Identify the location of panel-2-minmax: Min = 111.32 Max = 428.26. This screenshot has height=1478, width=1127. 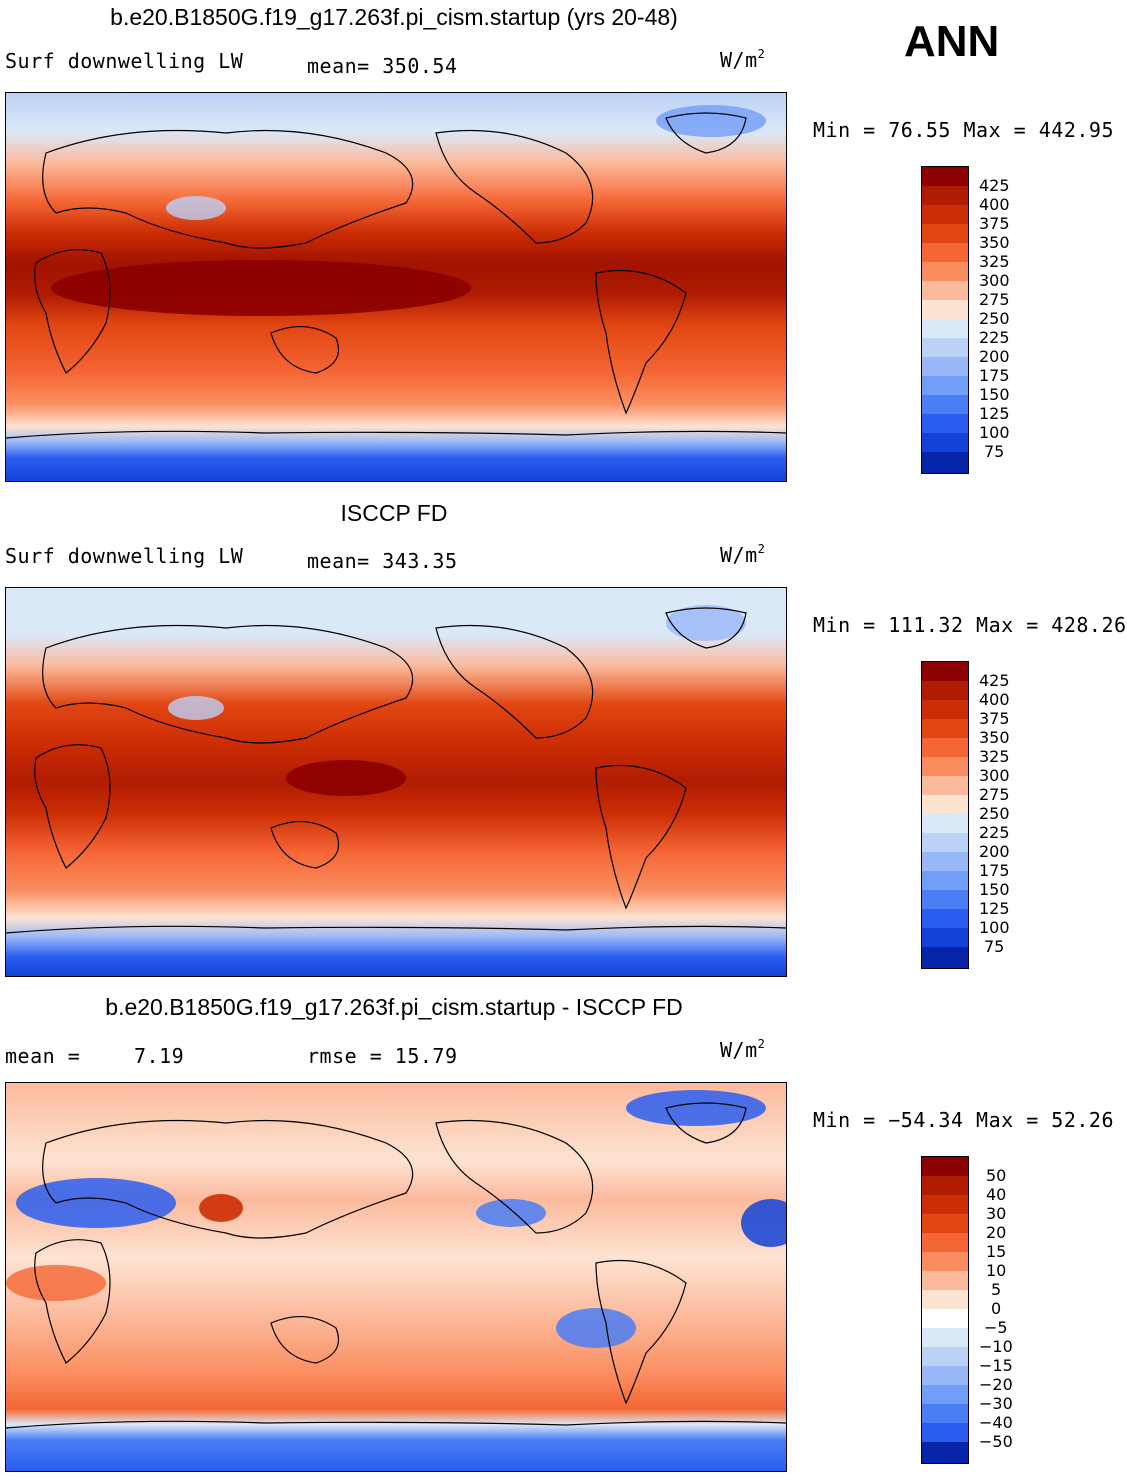
(970, 625).